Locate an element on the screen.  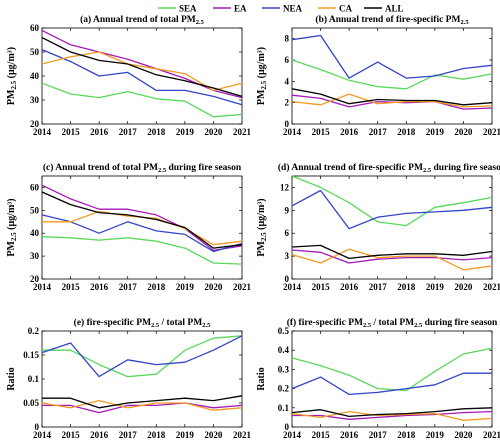
legend-label: EA is located at coordinates (240, 9).